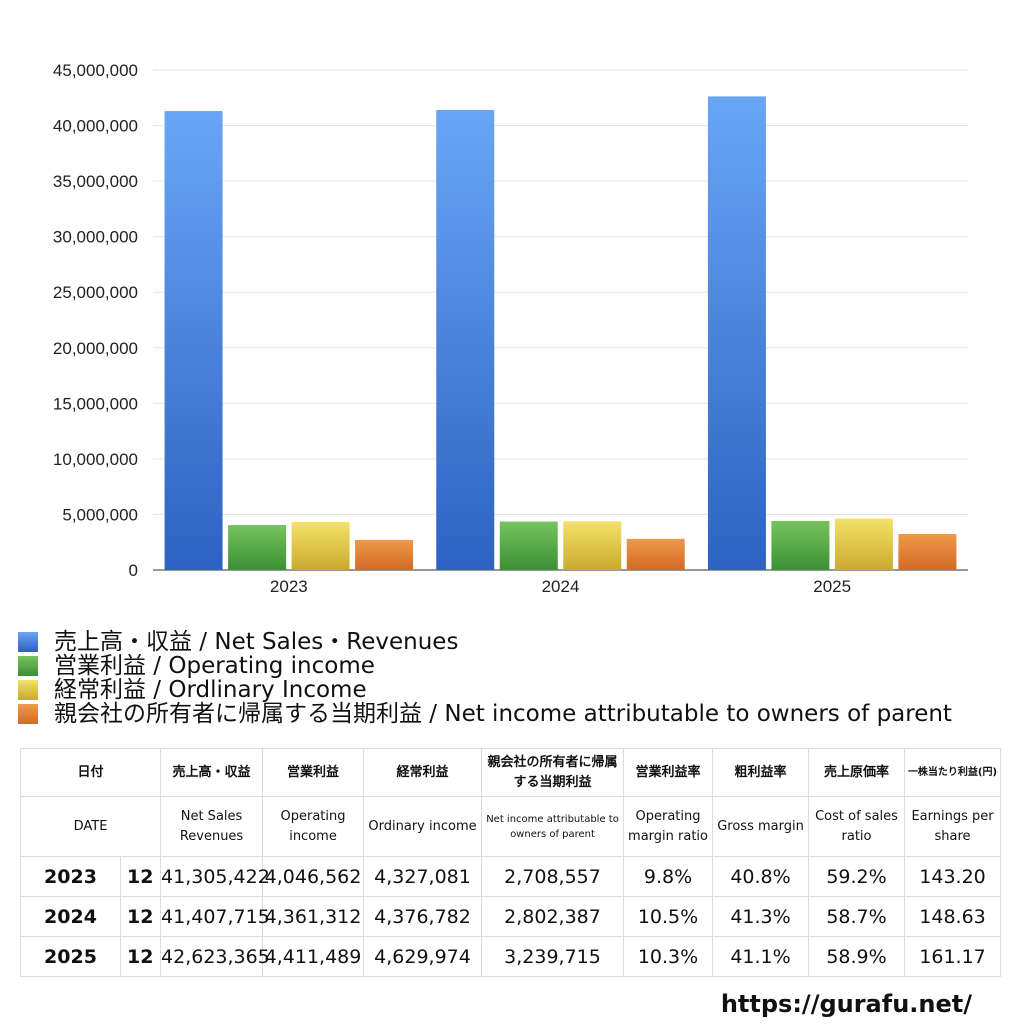 The image size is (1024, 1024). I want to click on cell-year: 2025, so click(70, 956).